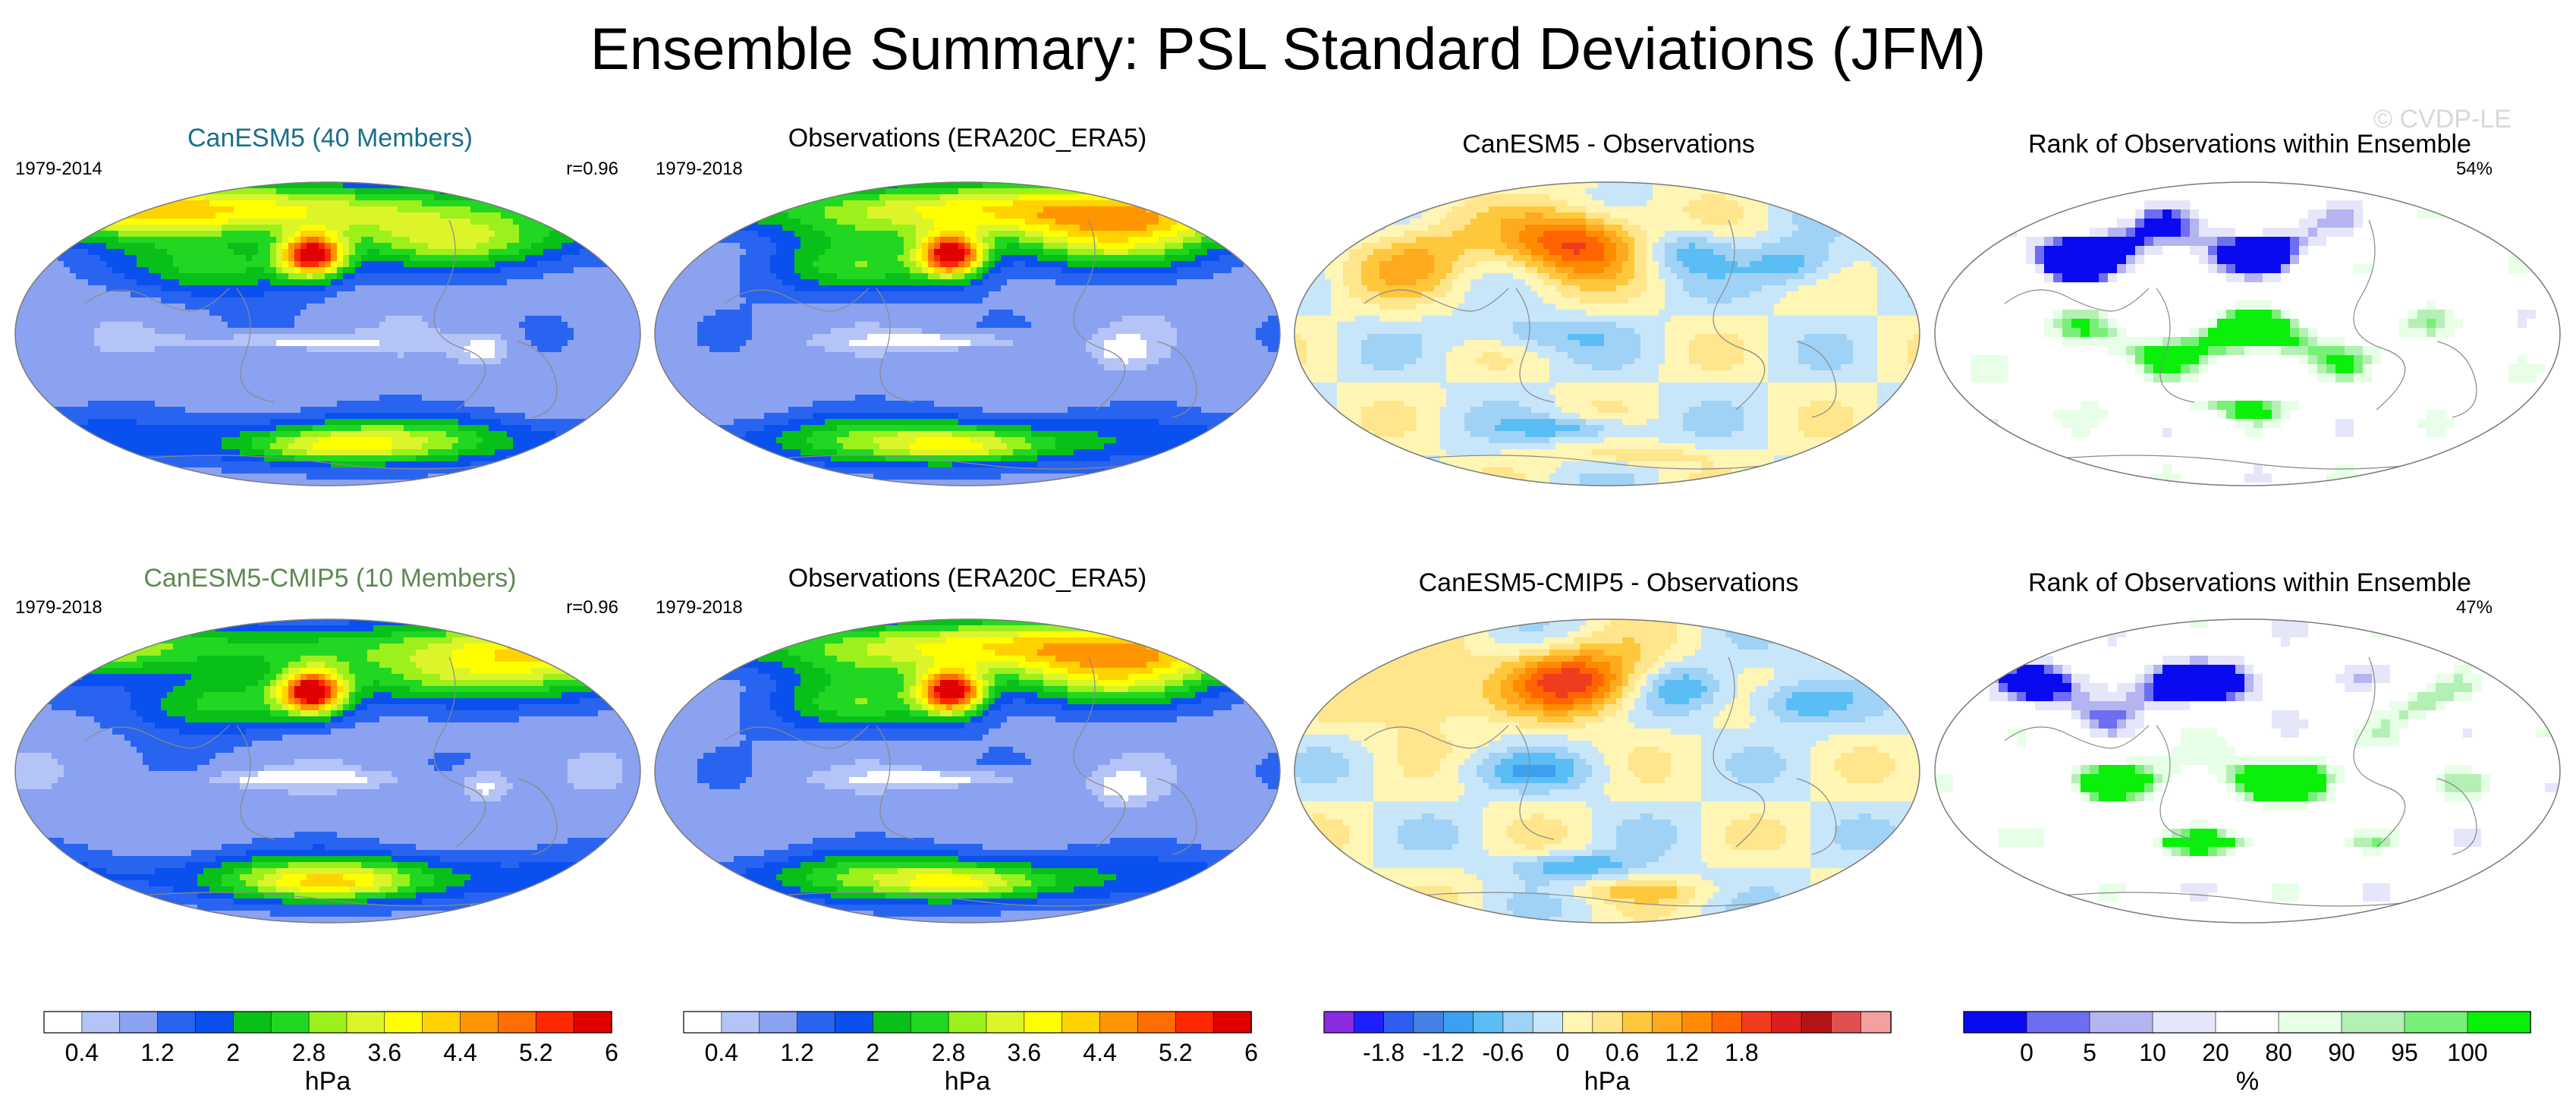 Image resolution: width=2576 pixels, height=1114 pixels. Describe the element at coordinates (968, 1081) in the screenshot. I see `colorbar-units-2: hPa` at that location.